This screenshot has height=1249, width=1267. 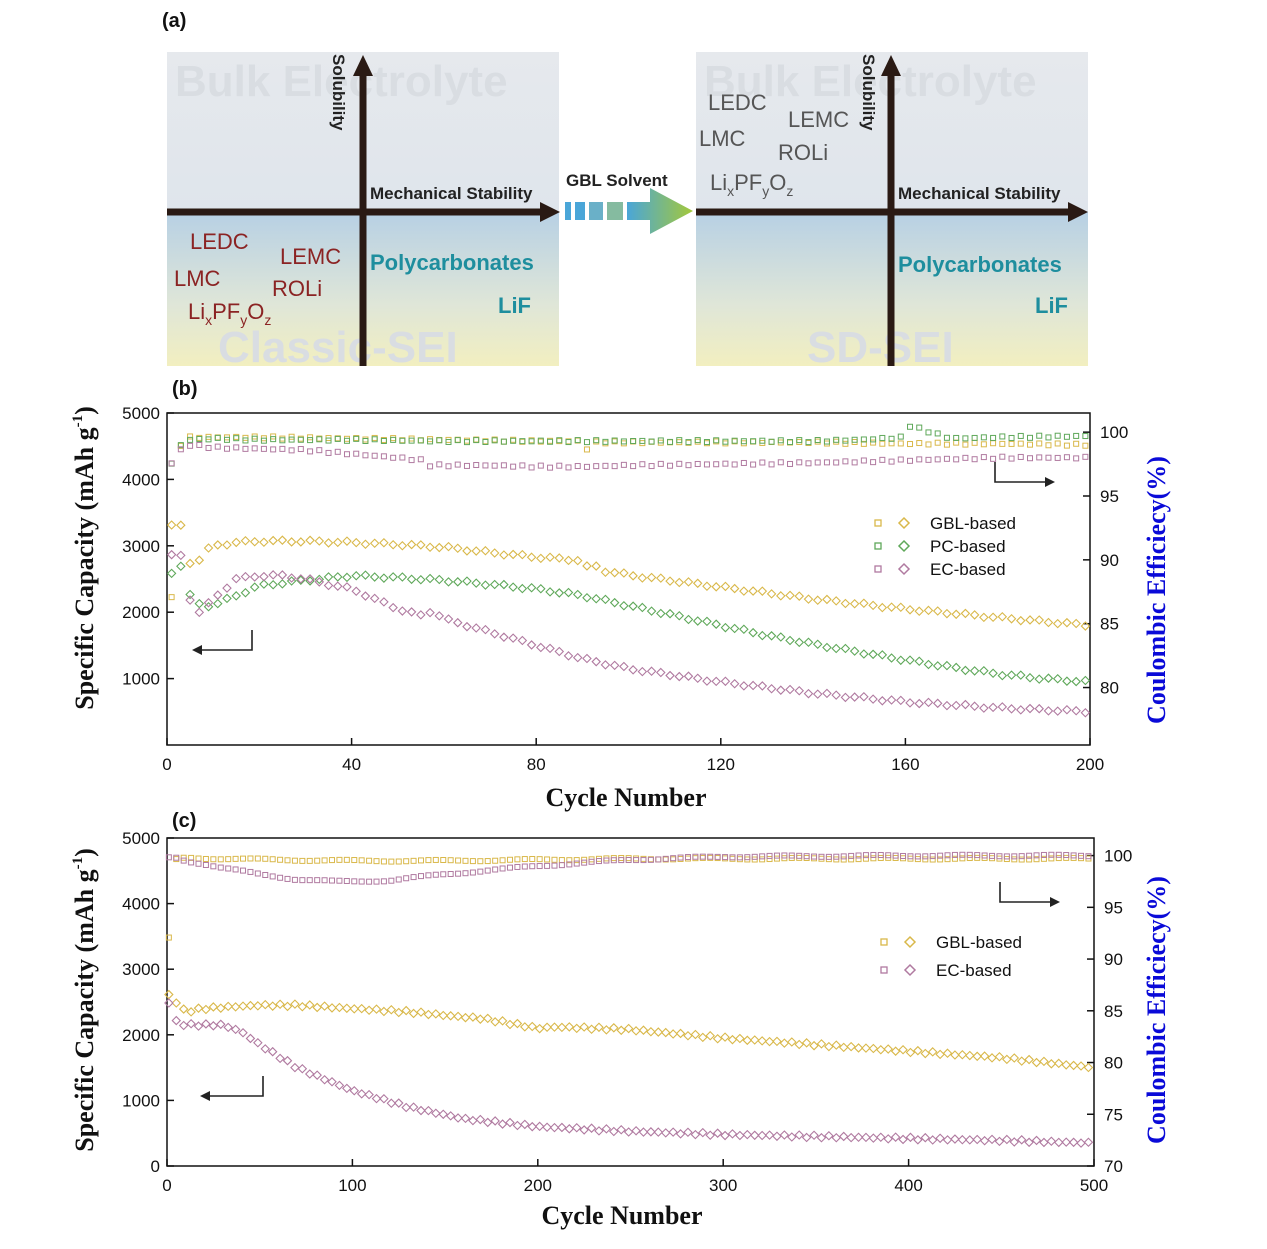 What do you see at coordinates (538, 1185) in the screenshot?
I see `x-tick-label: 200` at bounding box center [538, 1185].